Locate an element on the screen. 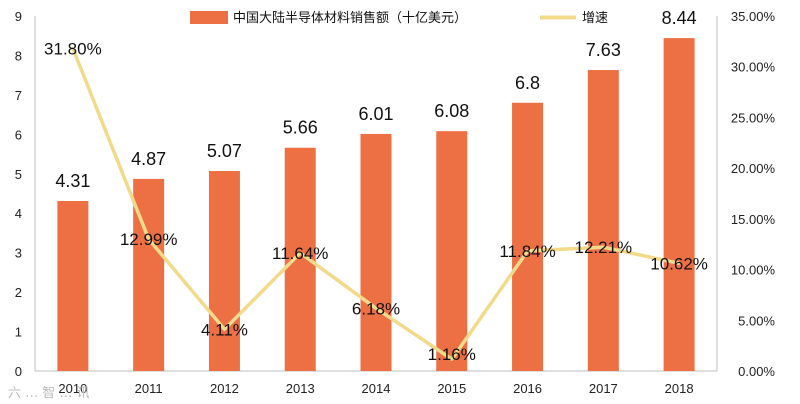 This screenshot has width=800, height=404. growth-rate-label: 12.99% is located at coordinates (149, 239).